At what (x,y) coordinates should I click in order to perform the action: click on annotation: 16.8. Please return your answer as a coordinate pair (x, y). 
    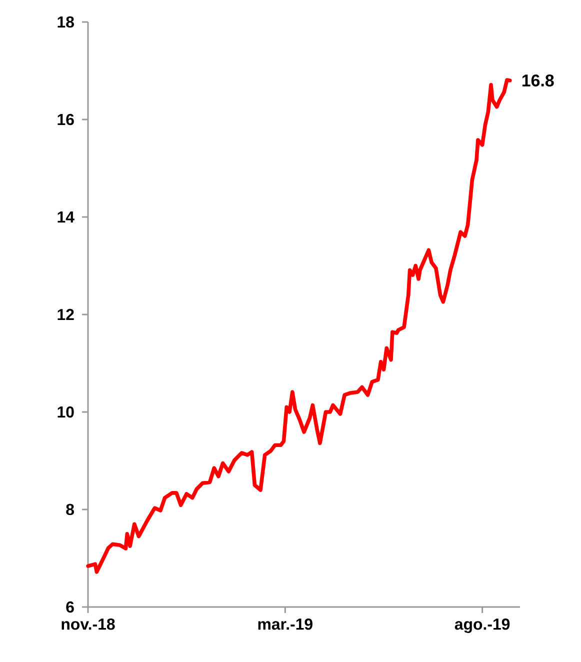
    Looking at the image, I should click on (538, 80).